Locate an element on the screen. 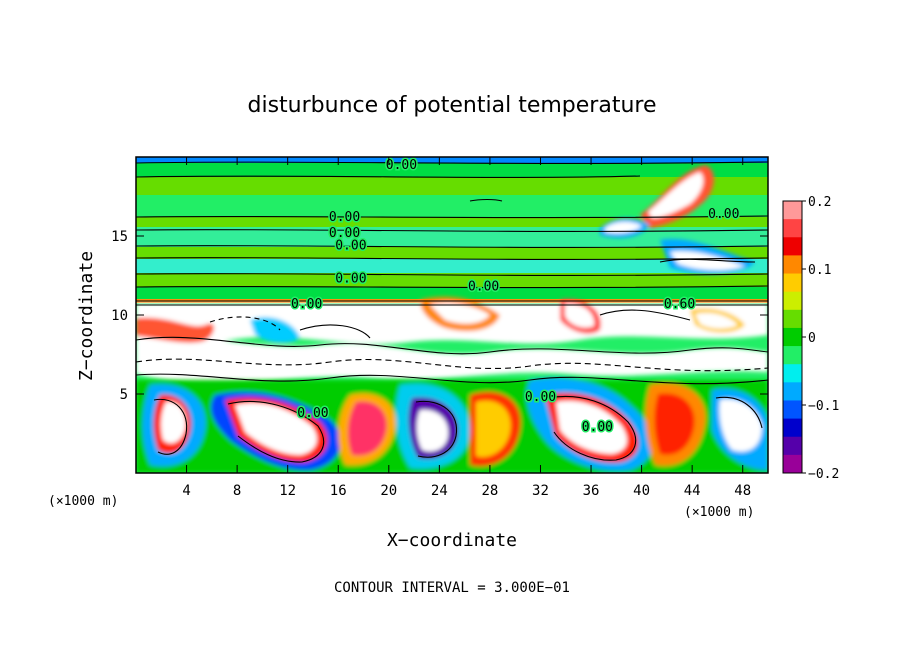 This screenshot has width=904, height=654. y-tick-label: 15 is located at coordinates (119, 237).